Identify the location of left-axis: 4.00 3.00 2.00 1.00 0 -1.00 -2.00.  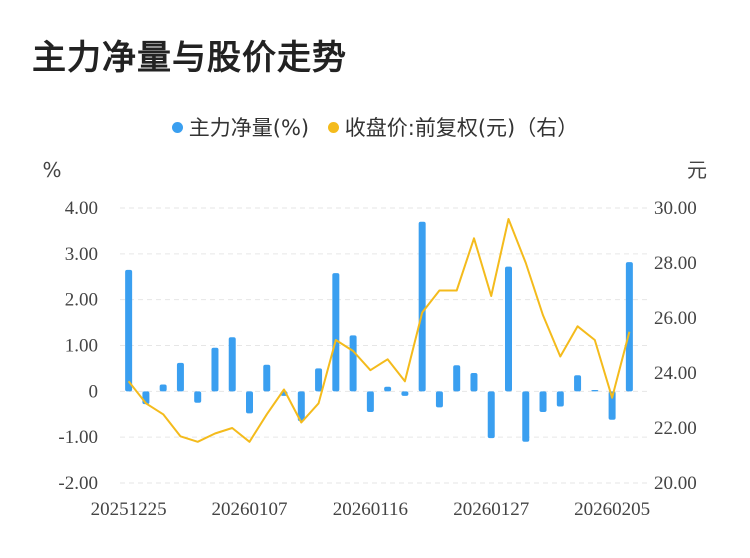
(78, 346).